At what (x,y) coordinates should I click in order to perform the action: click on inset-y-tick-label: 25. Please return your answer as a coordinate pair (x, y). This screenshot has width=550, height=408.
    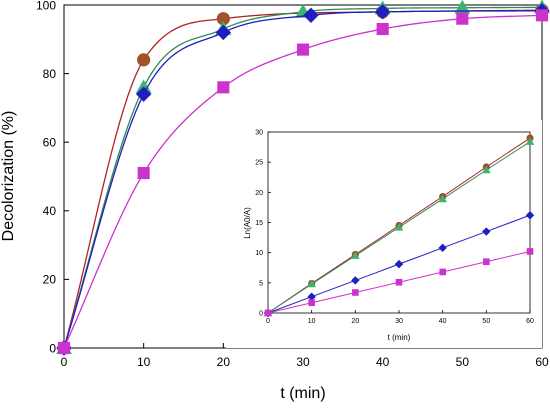
    Looking at the image, I should click on (259, 163).